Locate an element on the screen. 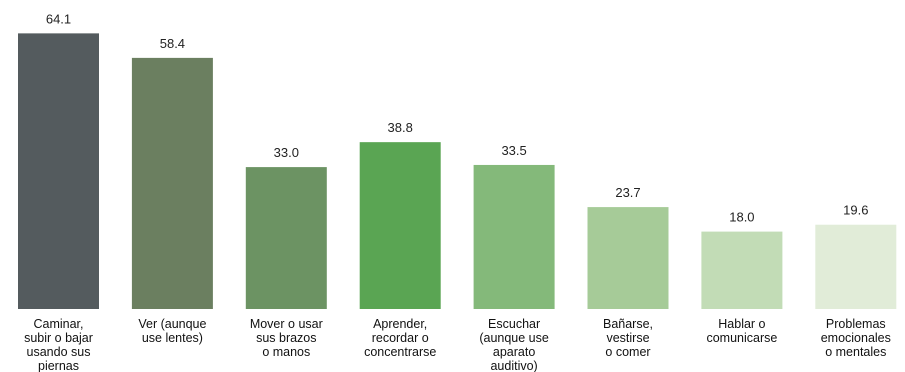 Image resolution: width=905 pixels, height=372 pixels. category-label-line: Hablar o is located at coordinates (741, 324).